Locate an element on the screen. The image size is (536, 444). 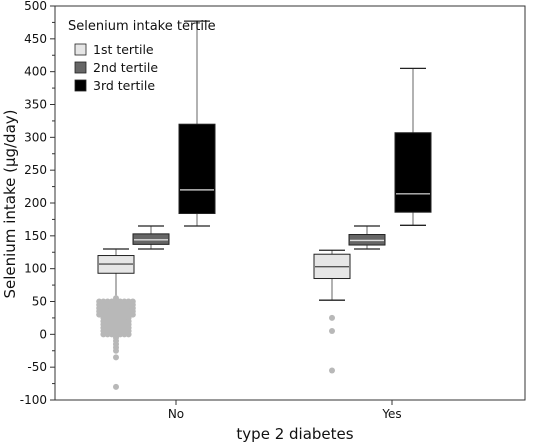
y-tick-label: 450 is located at coordinates (35, 39).